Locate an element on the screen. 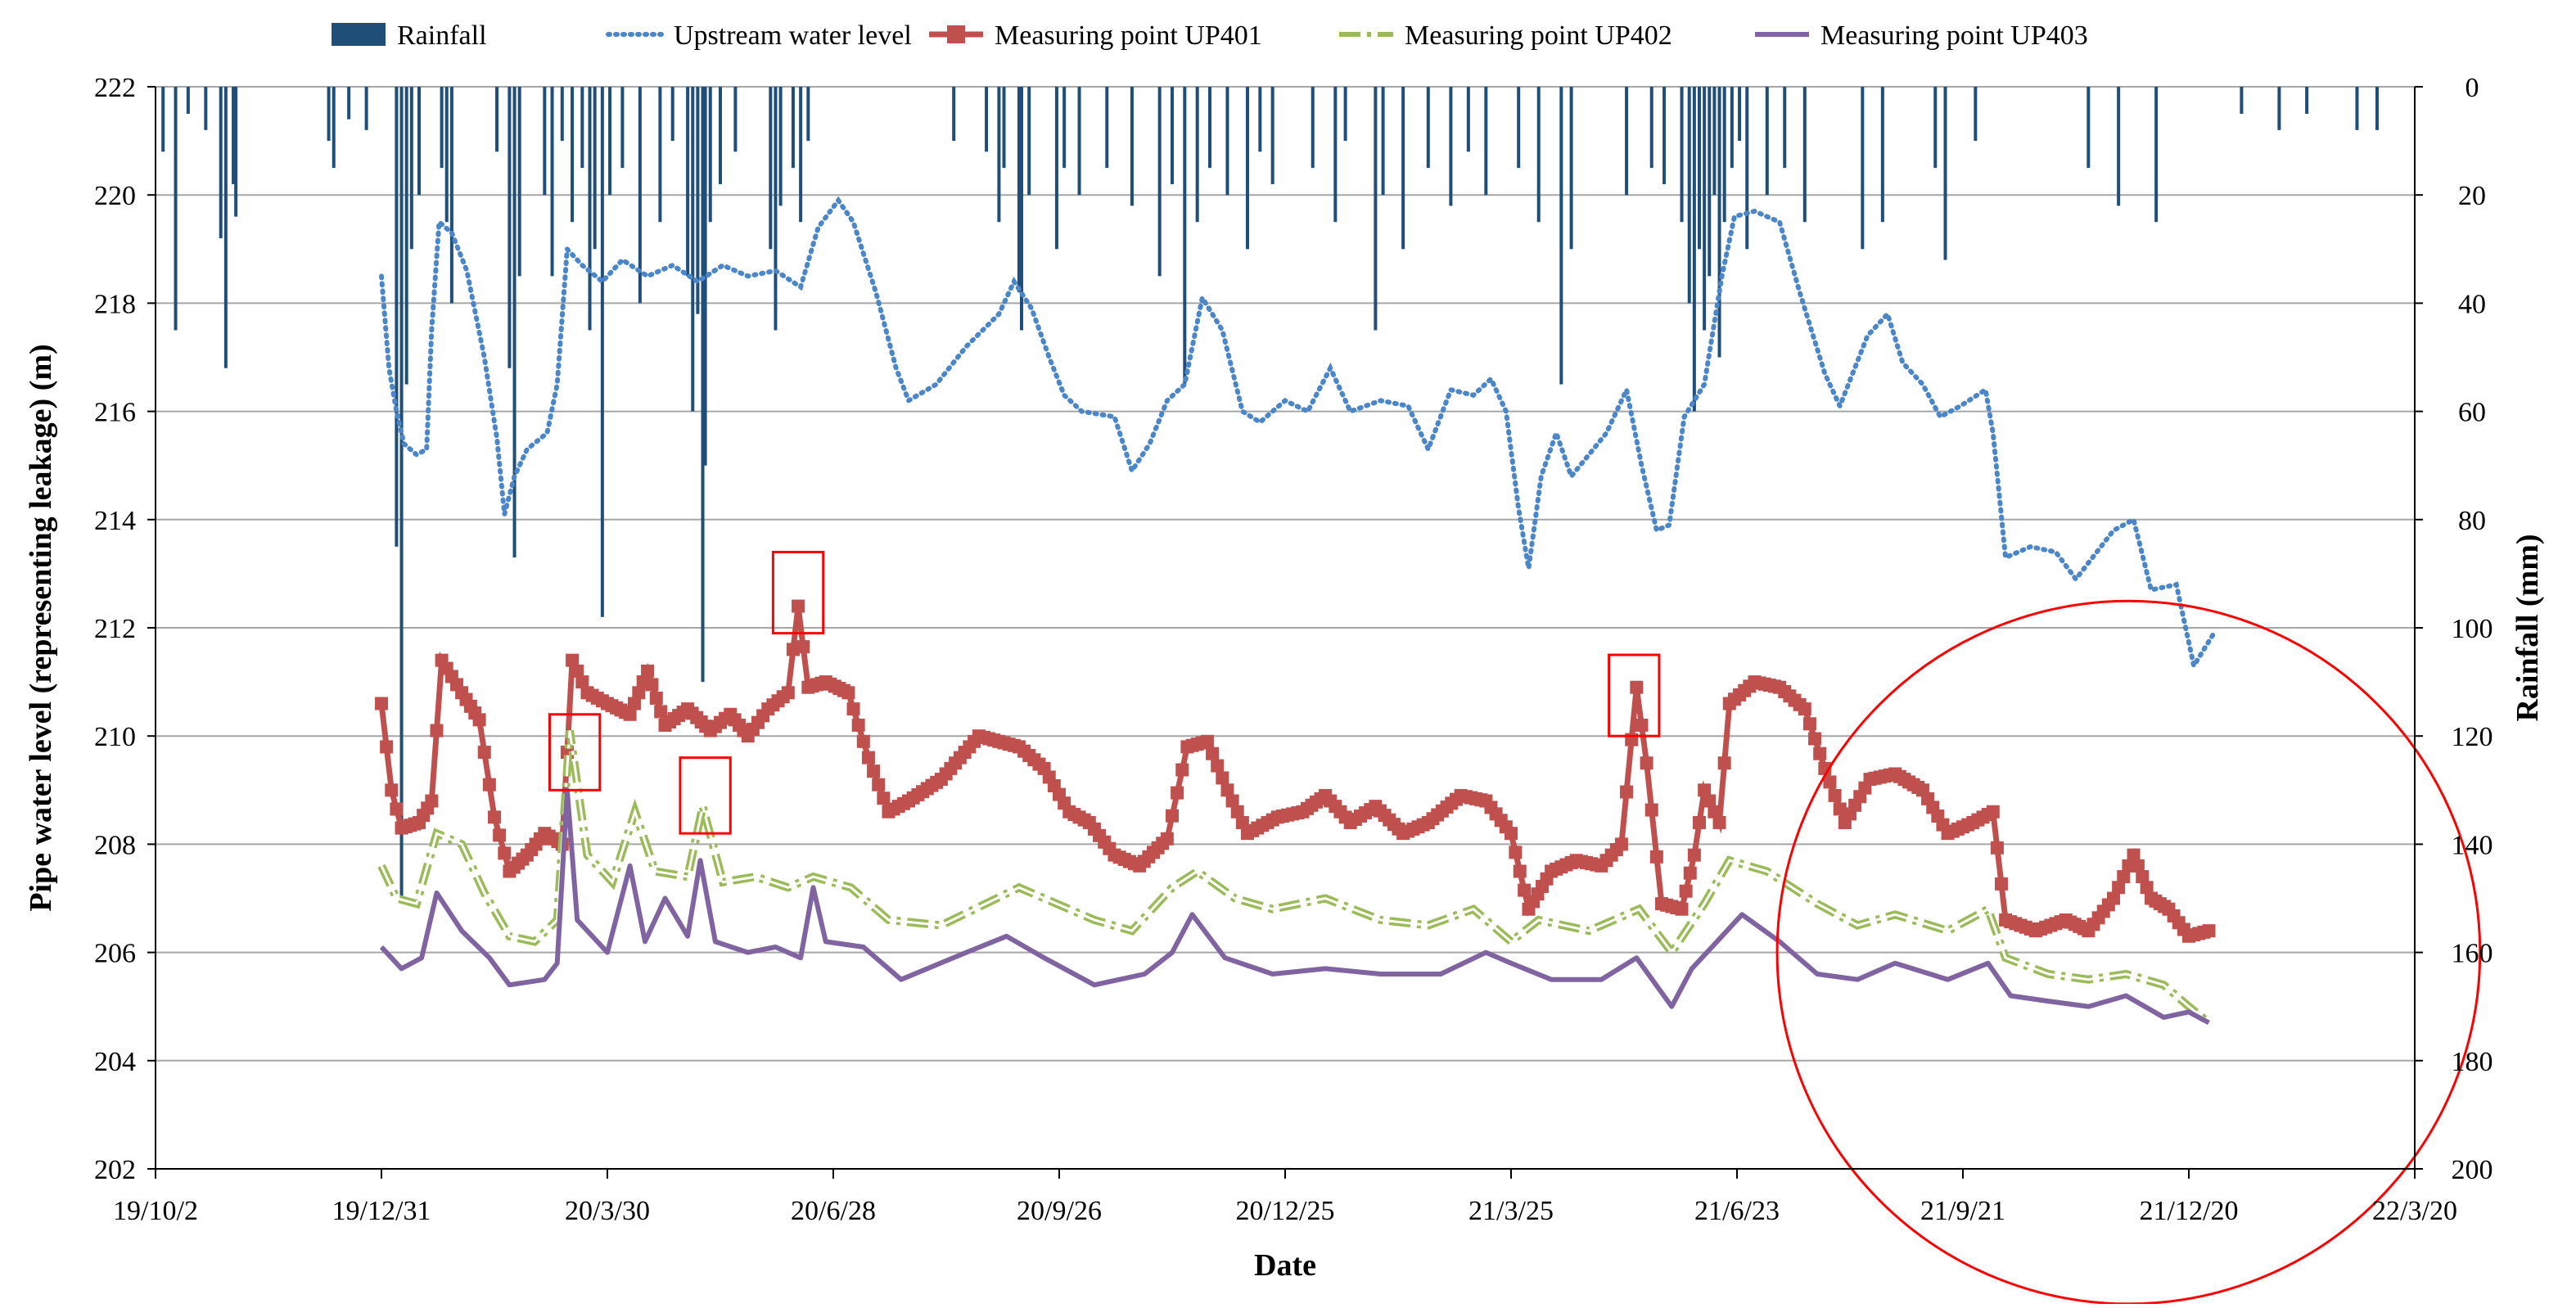 This screenshot has height=1308, width=2576. y-tick-label: 206 is located at coordinates (115, 954).